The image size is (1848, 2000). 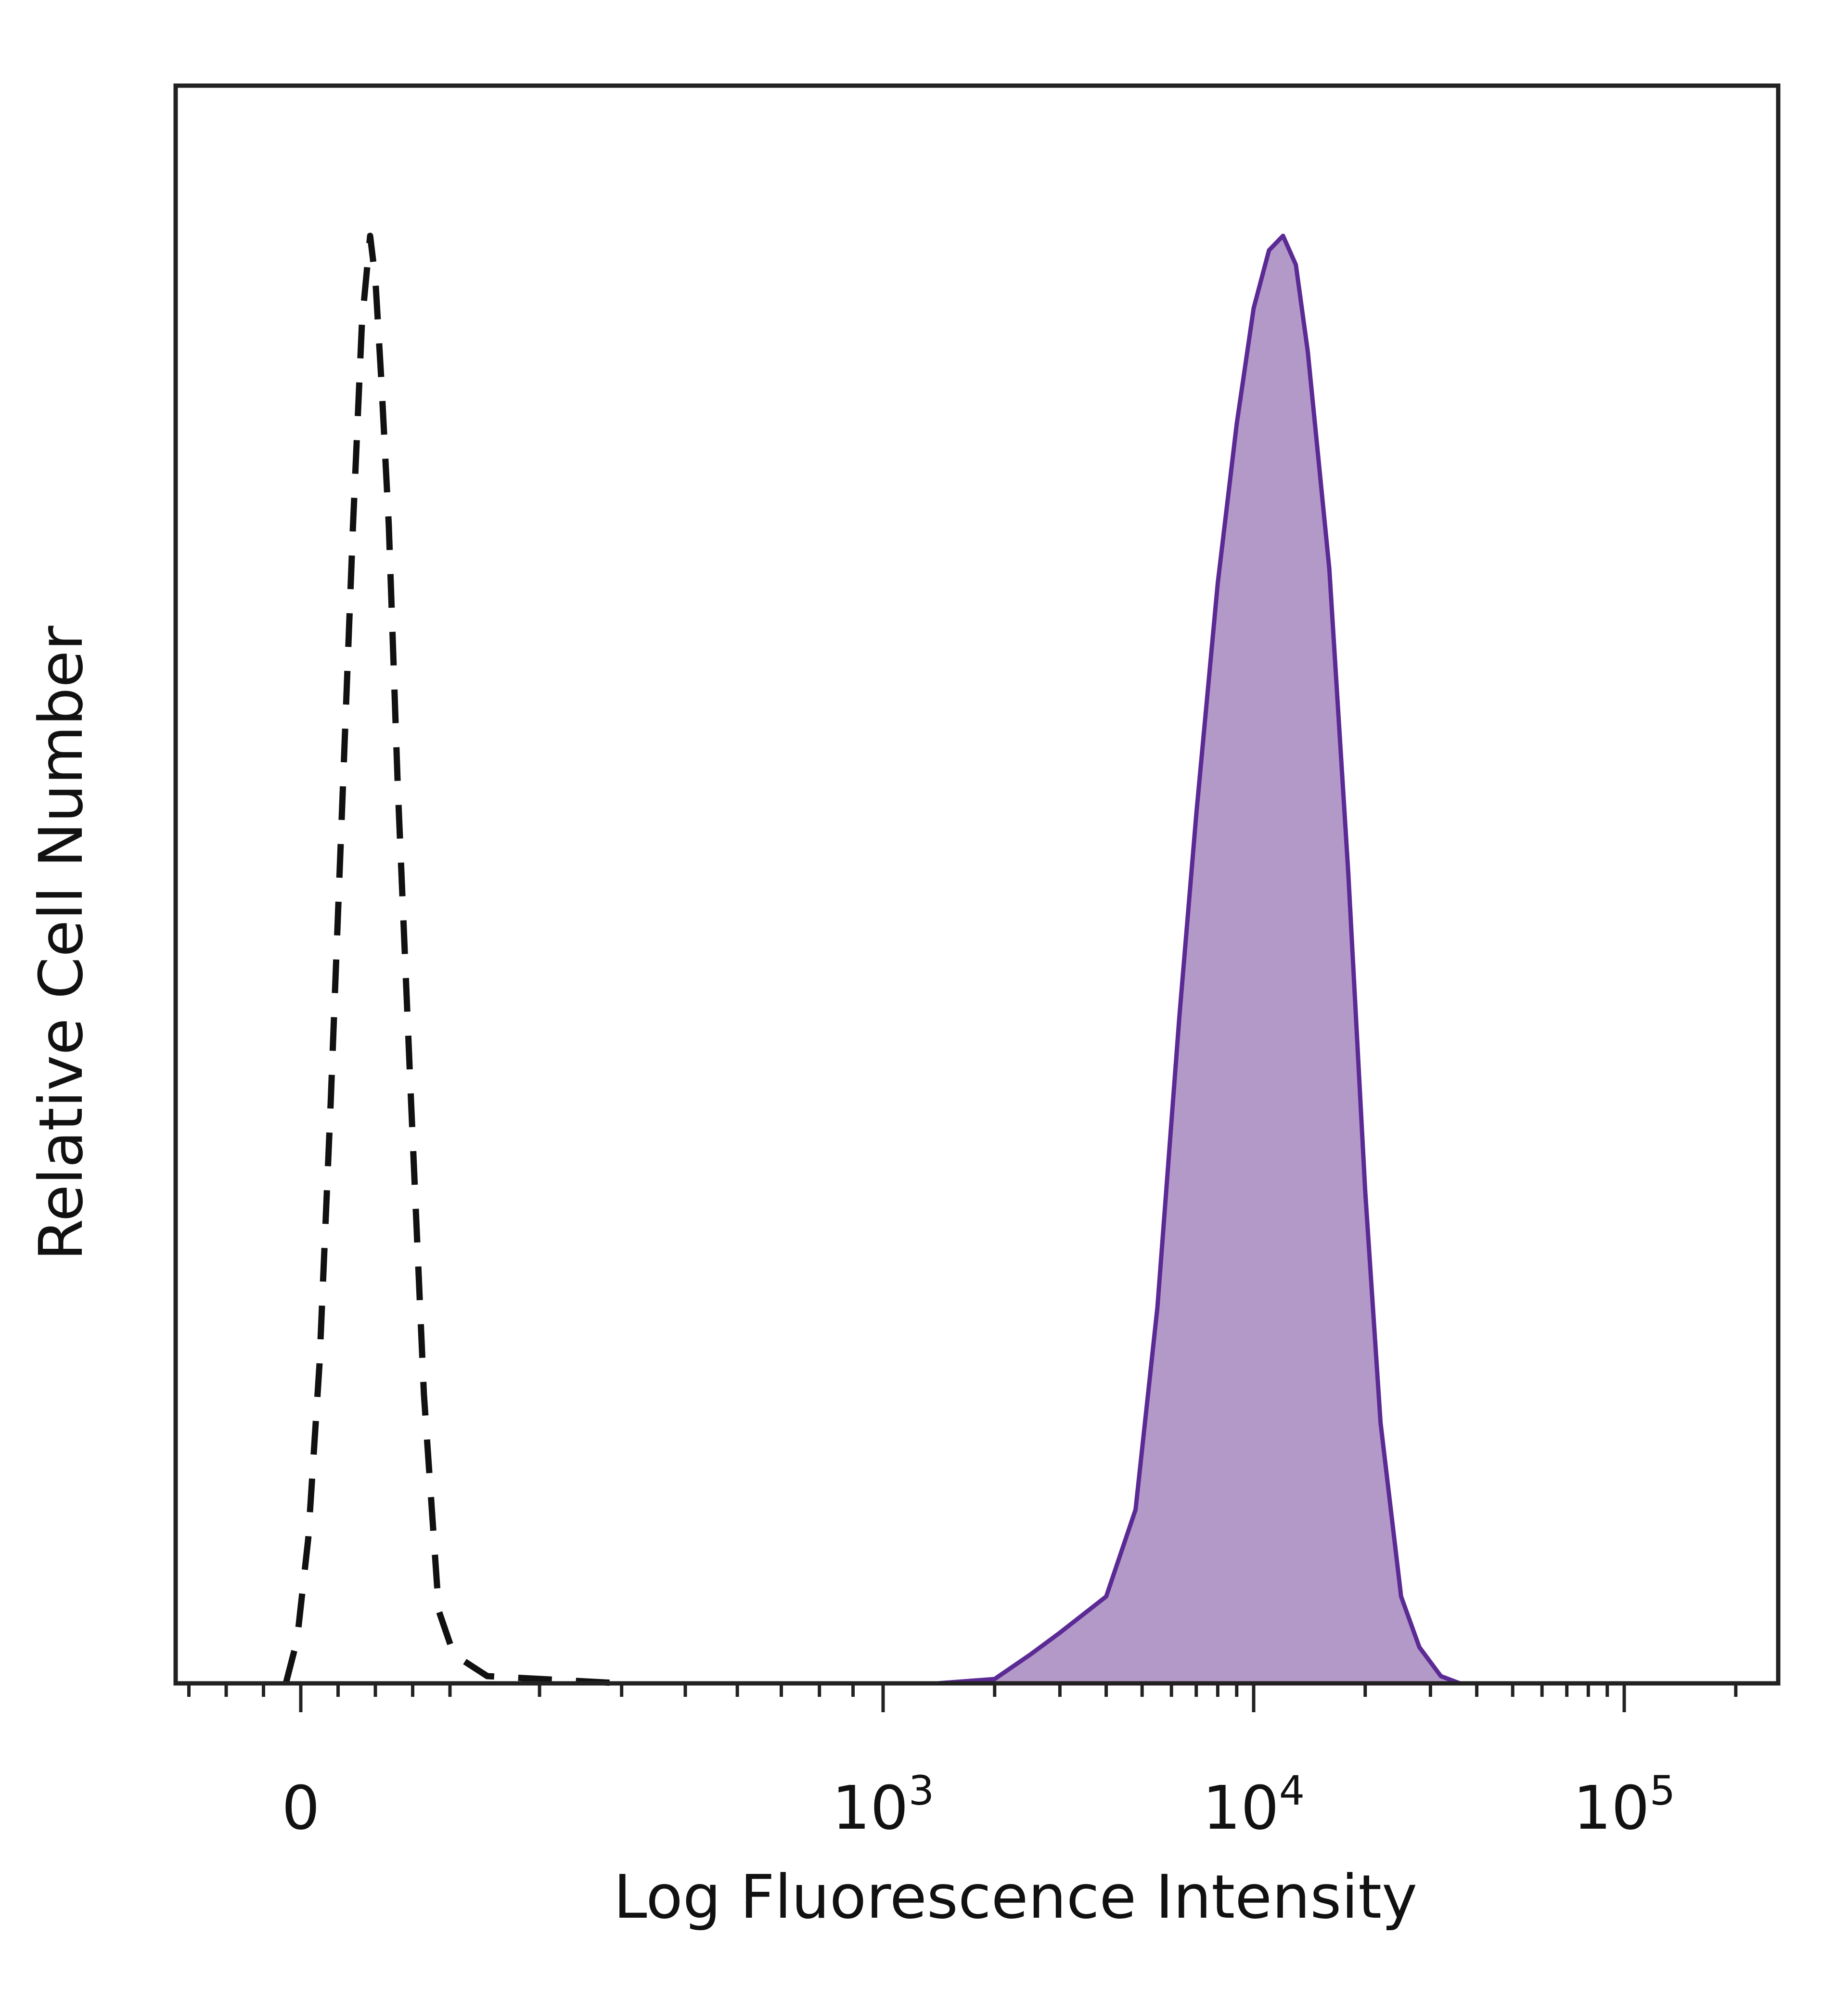 I want to click on x-tick-label: 104, so click(x=1254, y=1805).